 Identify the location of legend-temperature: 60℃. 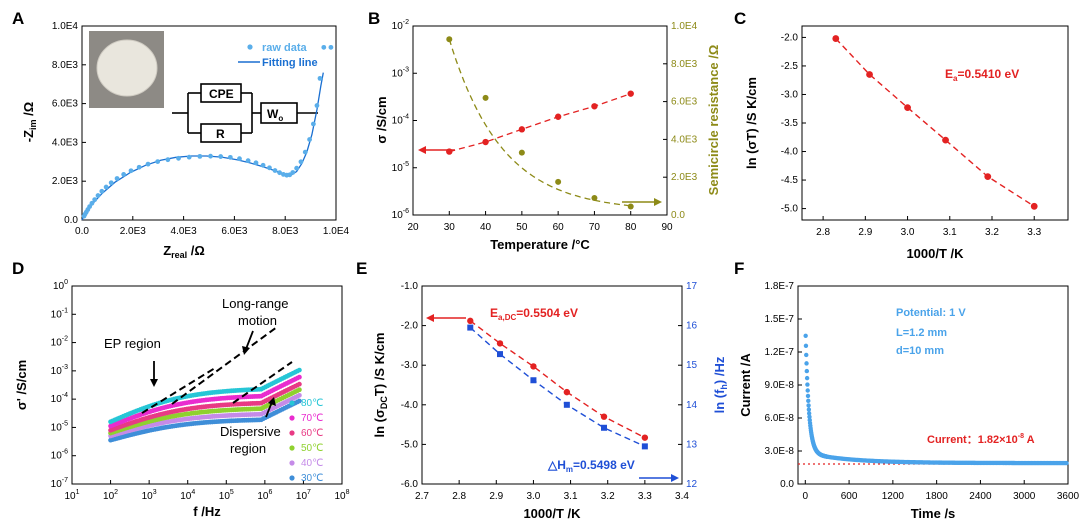
(312, 433).